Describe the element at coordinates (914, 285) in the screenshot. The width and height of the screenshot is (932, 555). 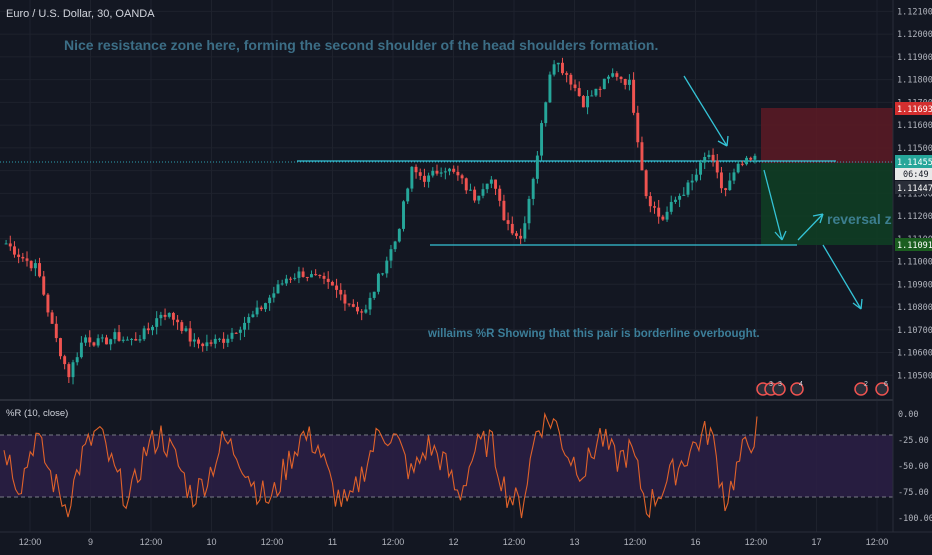
I see `price-tick-label: 1.10900` at that location.